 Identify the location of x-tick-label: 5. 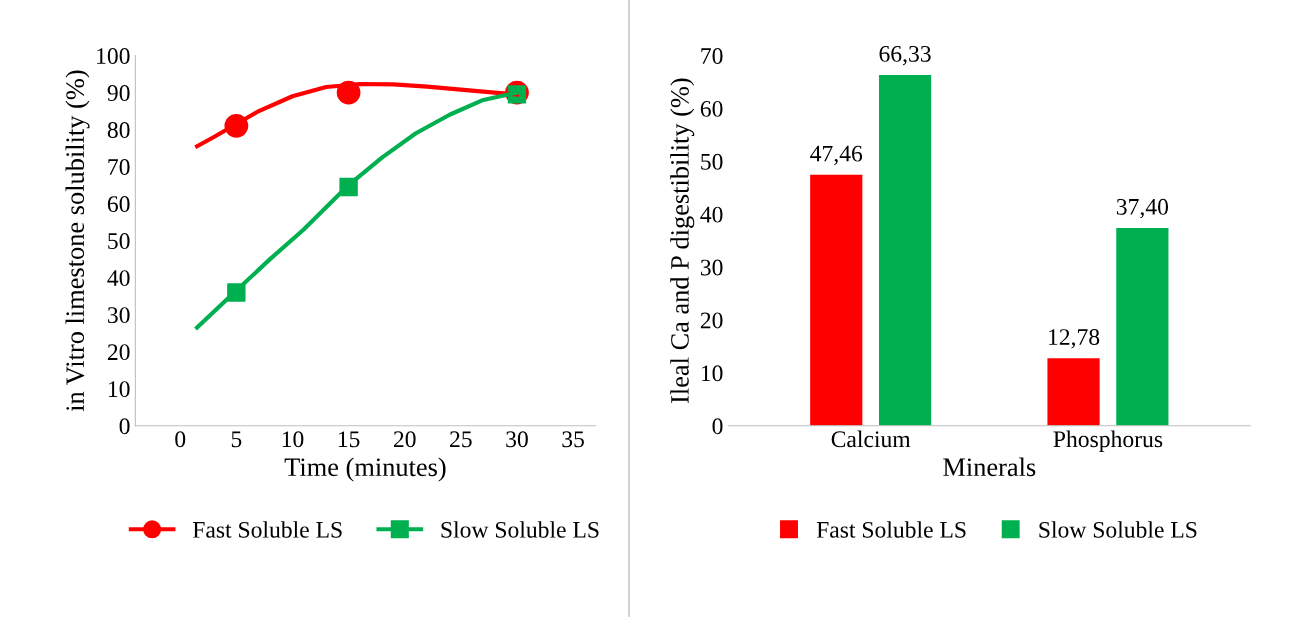
(236, 439).